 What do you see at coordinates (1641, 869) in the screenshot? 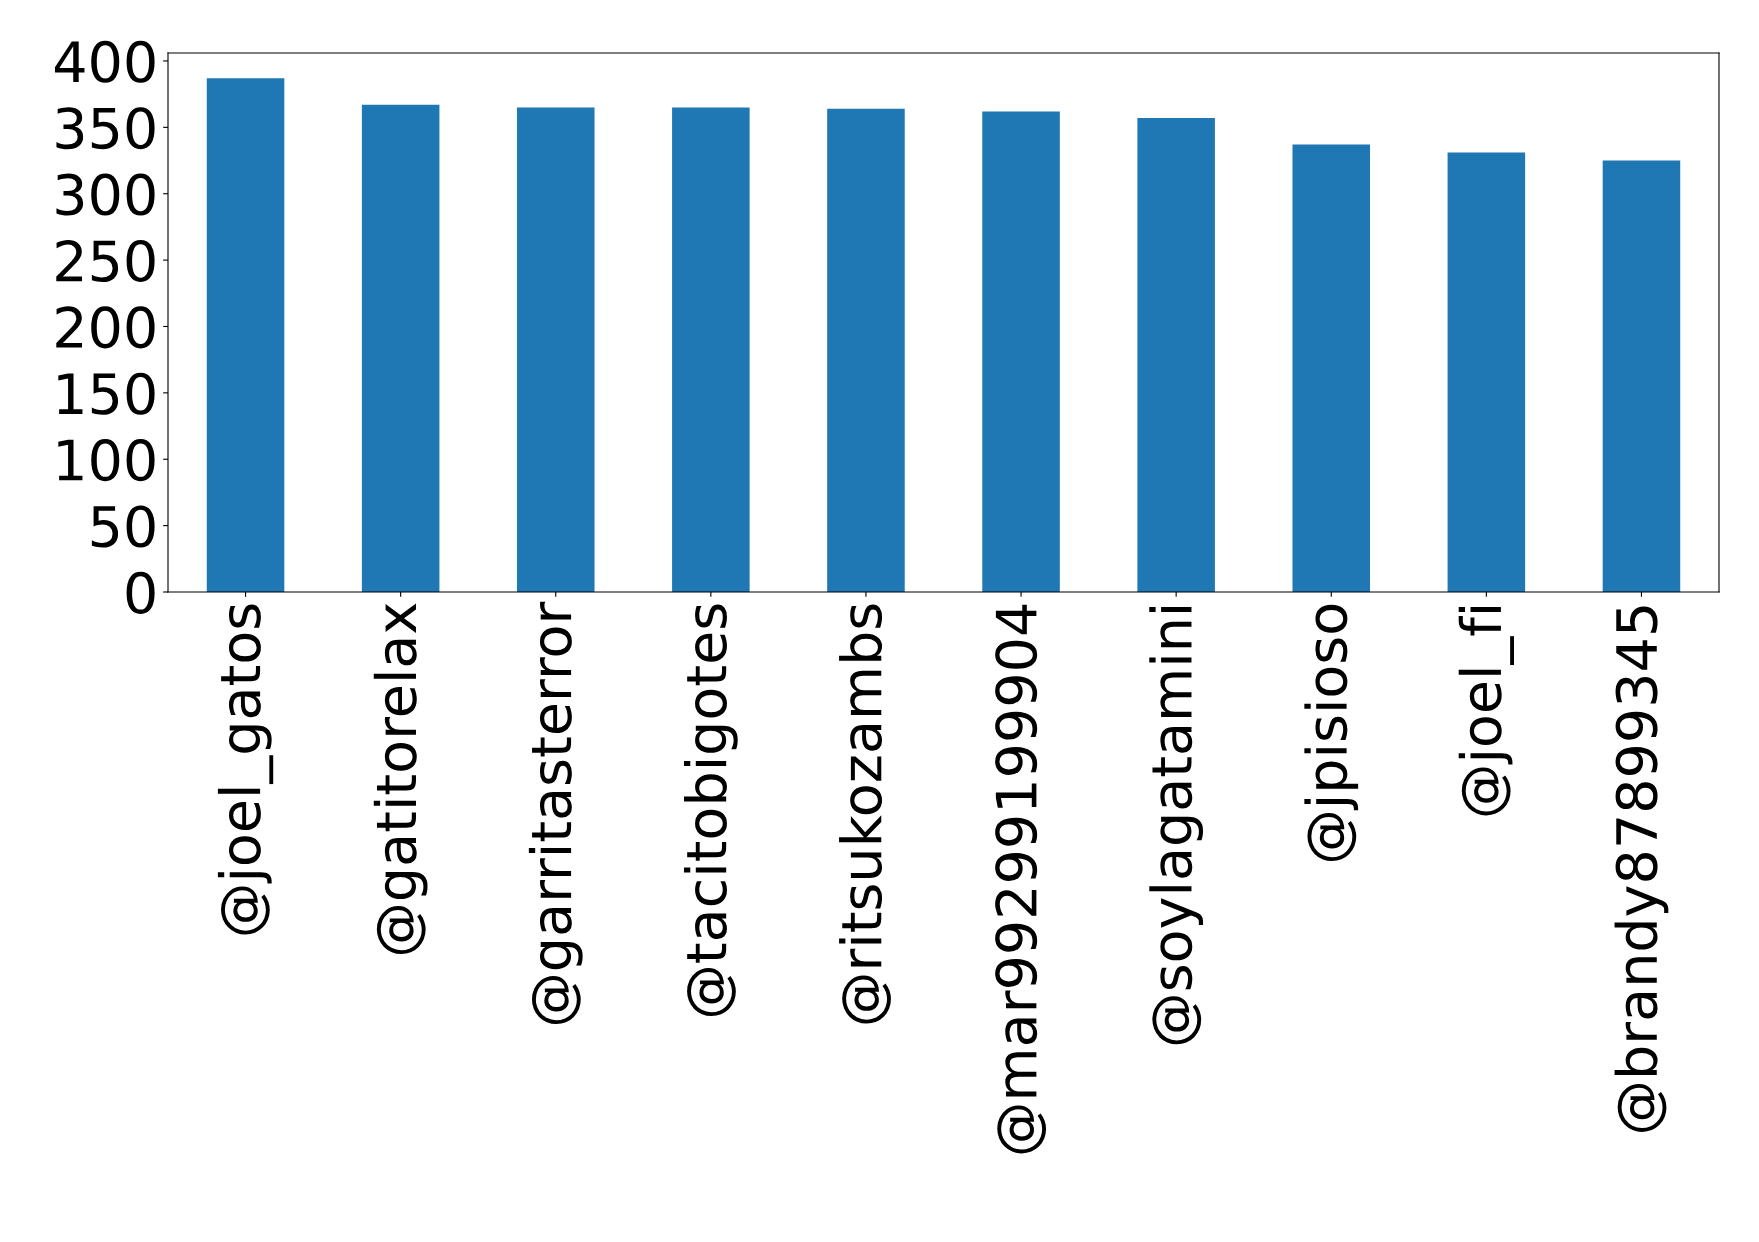
I see `x-tick-label: @brandy87899345` at bounding box center [1641, 869].